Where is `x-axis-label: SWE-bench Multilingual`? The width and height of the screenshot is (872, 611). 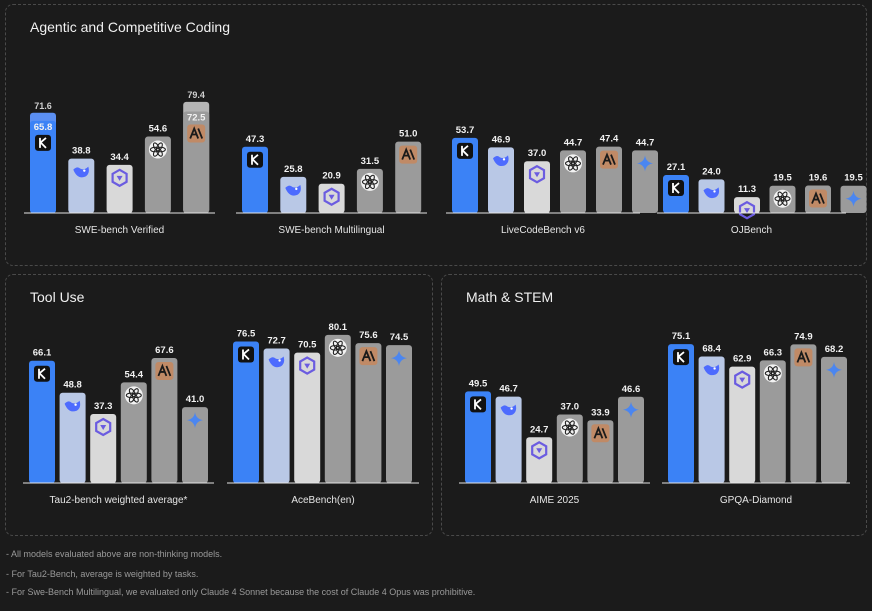 x-axis-label: SWE-bench Multilingual is located at coordinates (331, 230).